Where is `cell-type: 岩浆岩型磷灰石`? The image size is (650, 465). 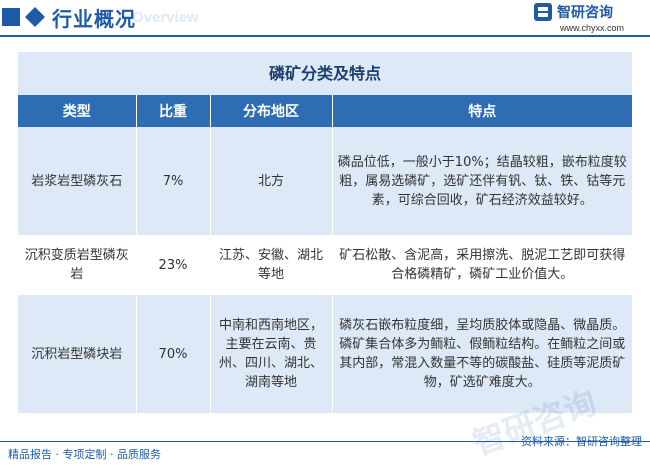 cell-type: 岩浆岩型磷灰石 is located at coordinates (77, 181).